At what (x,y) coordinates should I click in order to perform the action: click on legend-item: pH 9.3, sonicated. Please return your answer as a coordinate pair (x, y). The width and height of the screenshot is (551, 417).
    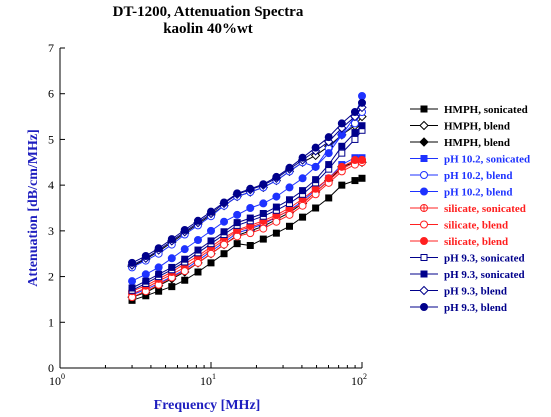
    Looking at the image, I should click on (467, 275).